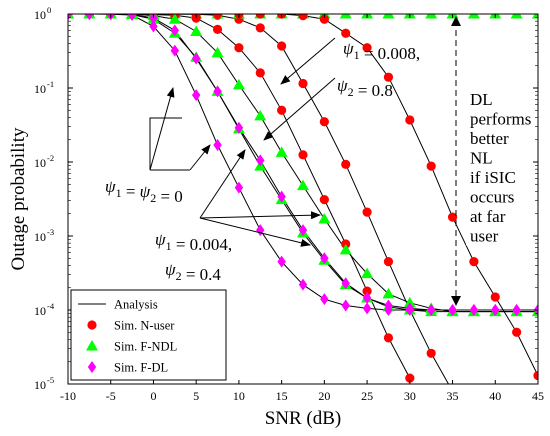 The height and width of the screenshot is (436, 550). Describe the element at coordinates (18, 198) in the screenshot. I see `y-axis-title: Outage probability` at that location.